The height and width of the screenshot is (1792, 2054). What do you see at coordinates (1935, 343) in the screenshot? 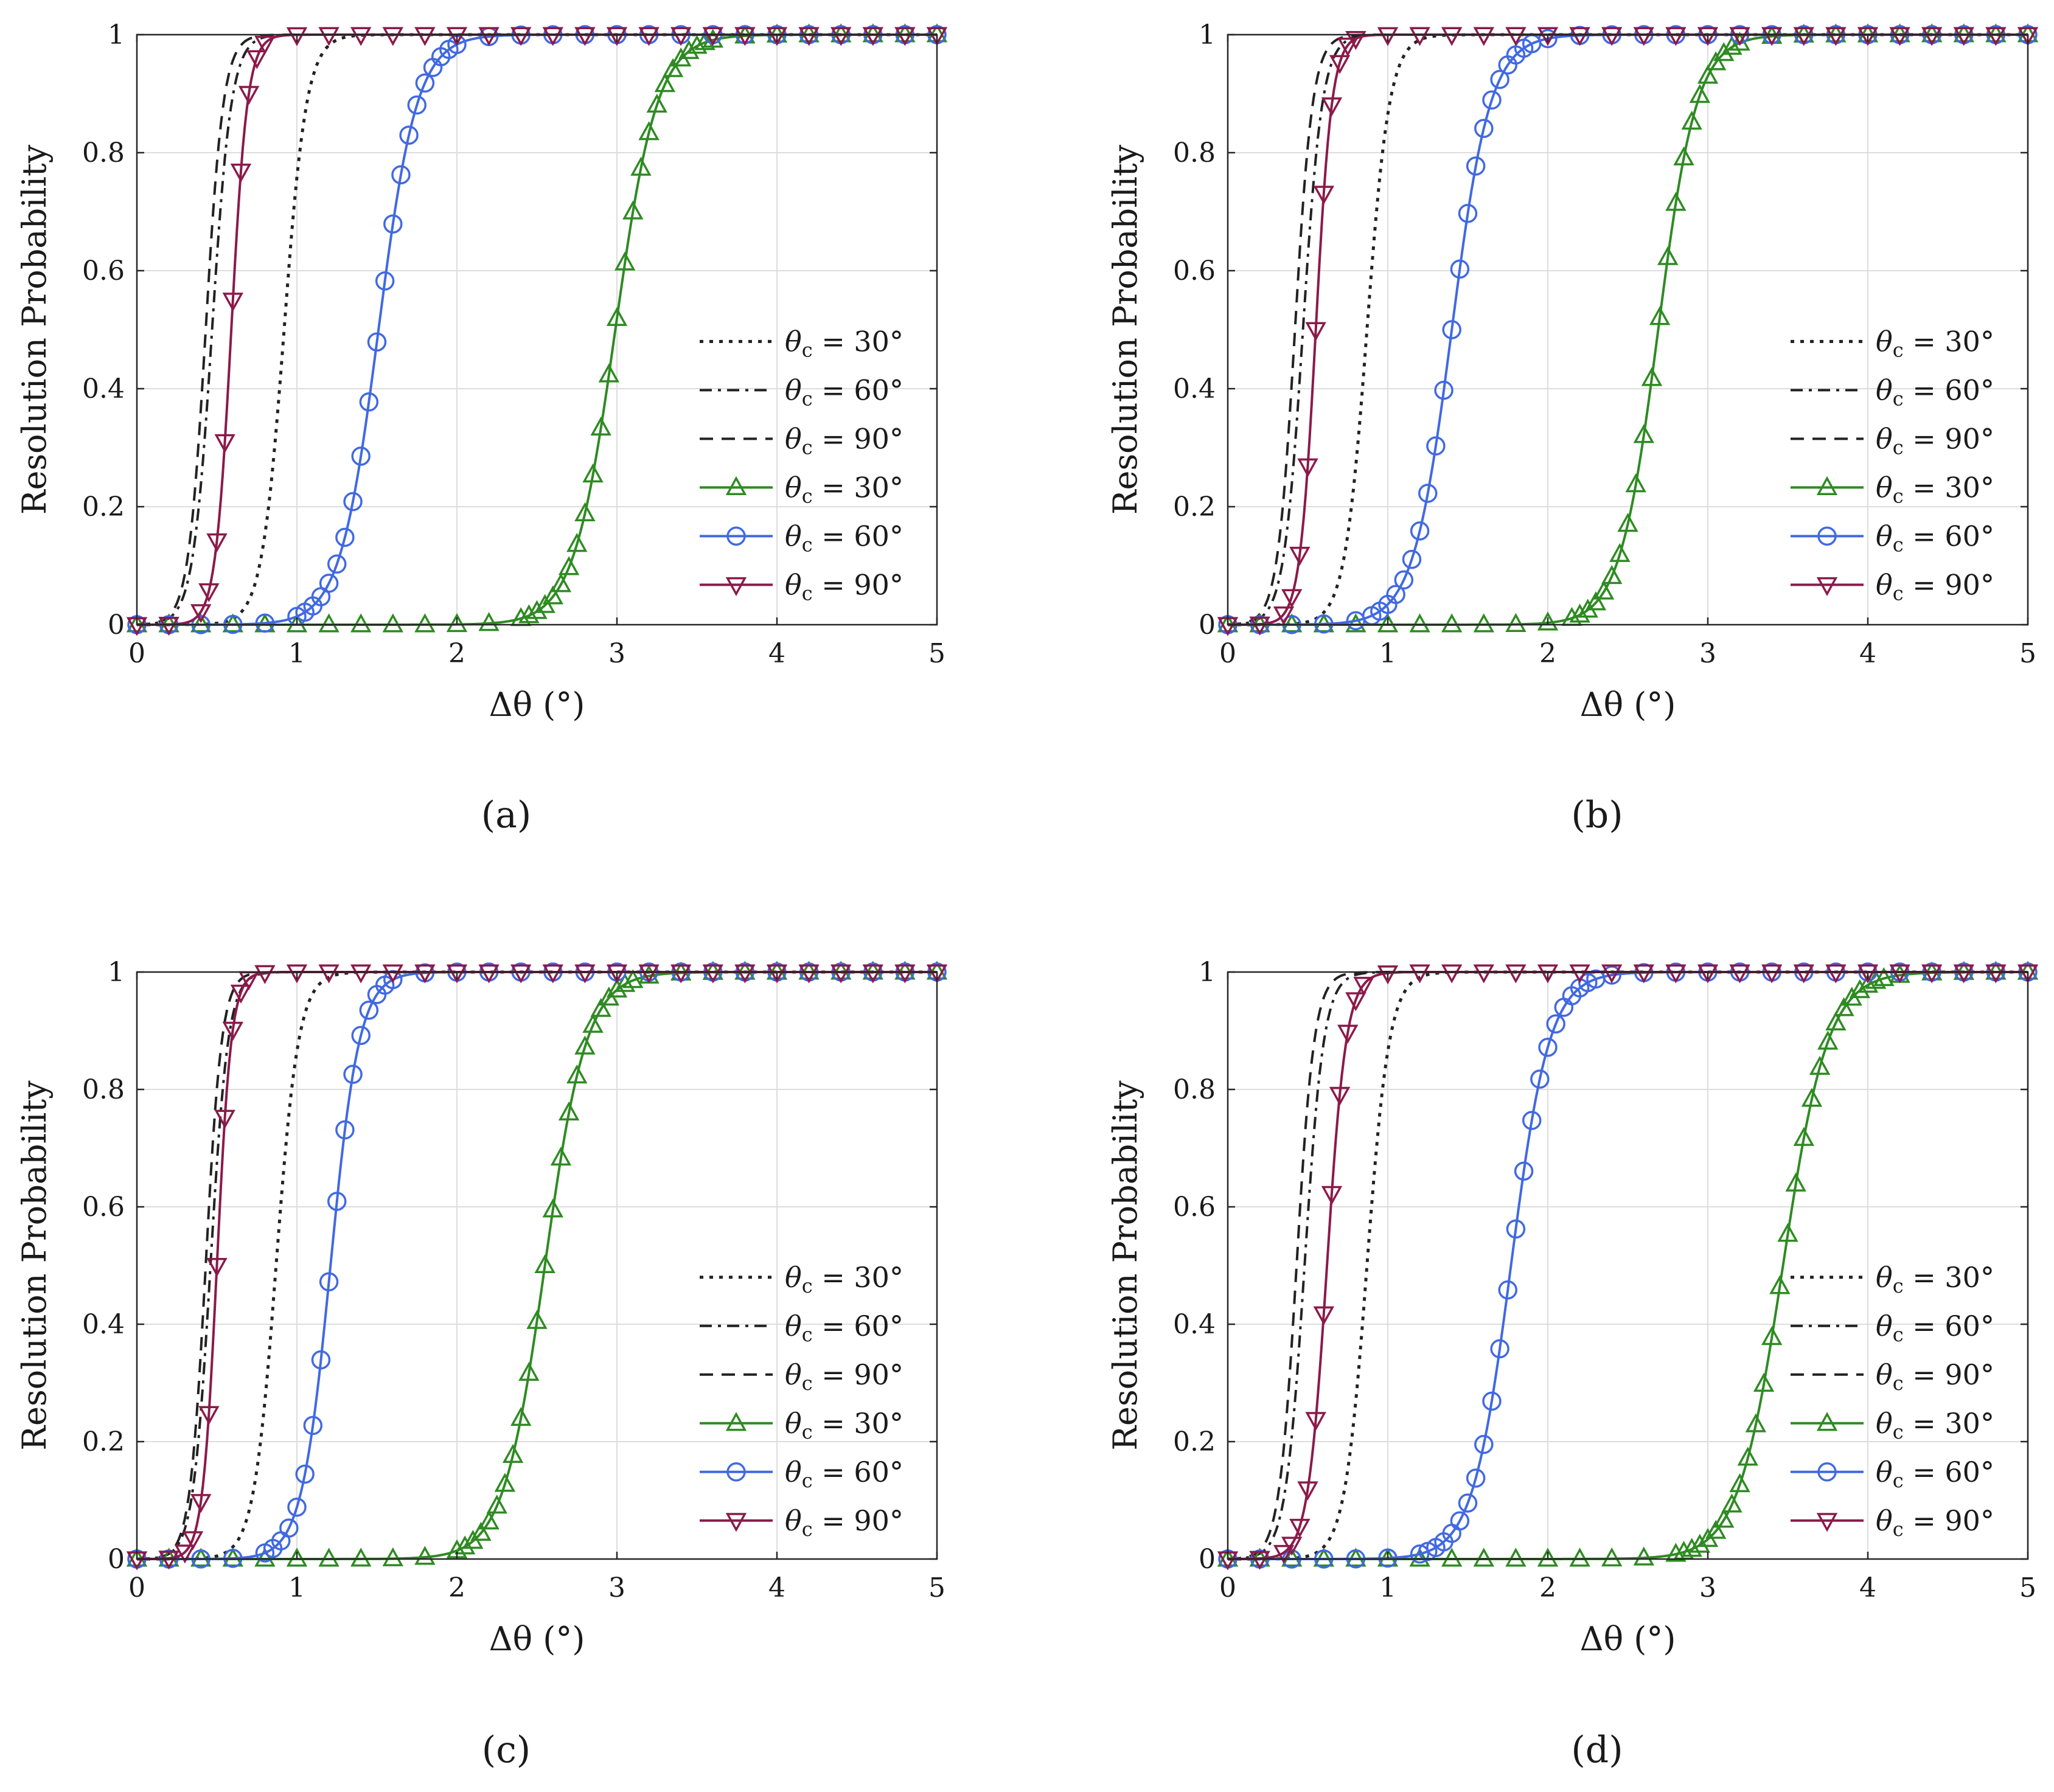
I see `legend-label: θc = 30°` at bounding box center [1935, 343].